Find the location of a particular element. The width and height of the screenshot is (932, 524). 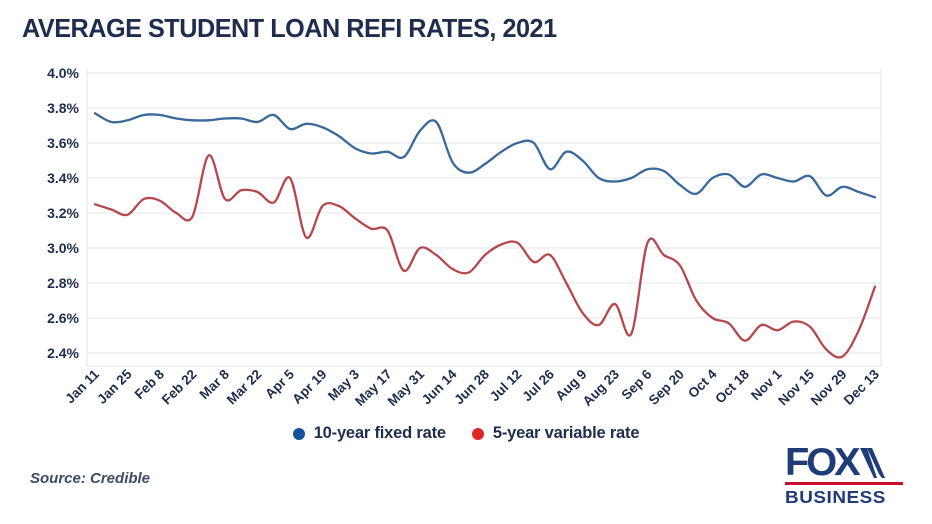

y-tick-label: 3.6% is located at coordinates (63, 143).